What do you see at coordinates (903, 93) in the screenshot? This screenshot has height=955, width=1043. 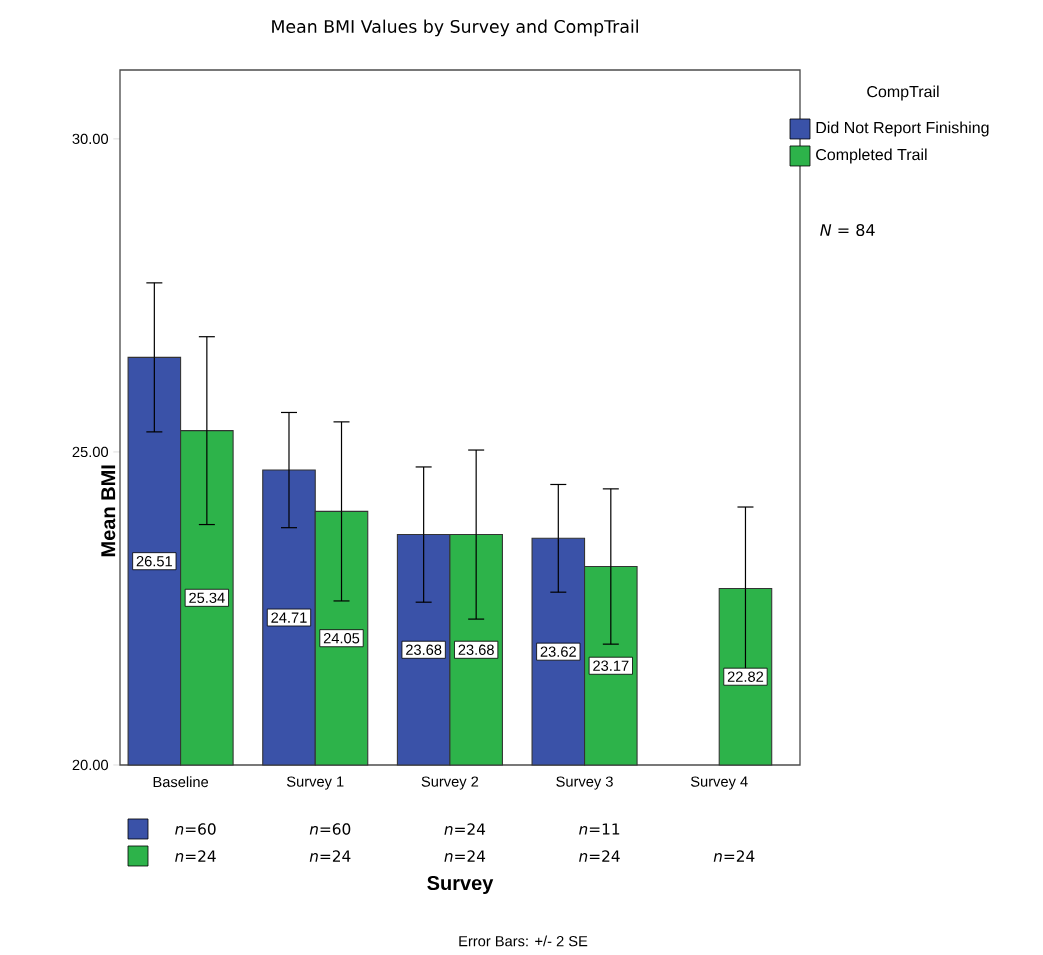 I see `legend-title: CompTrail` at bounding box center [903, 93].